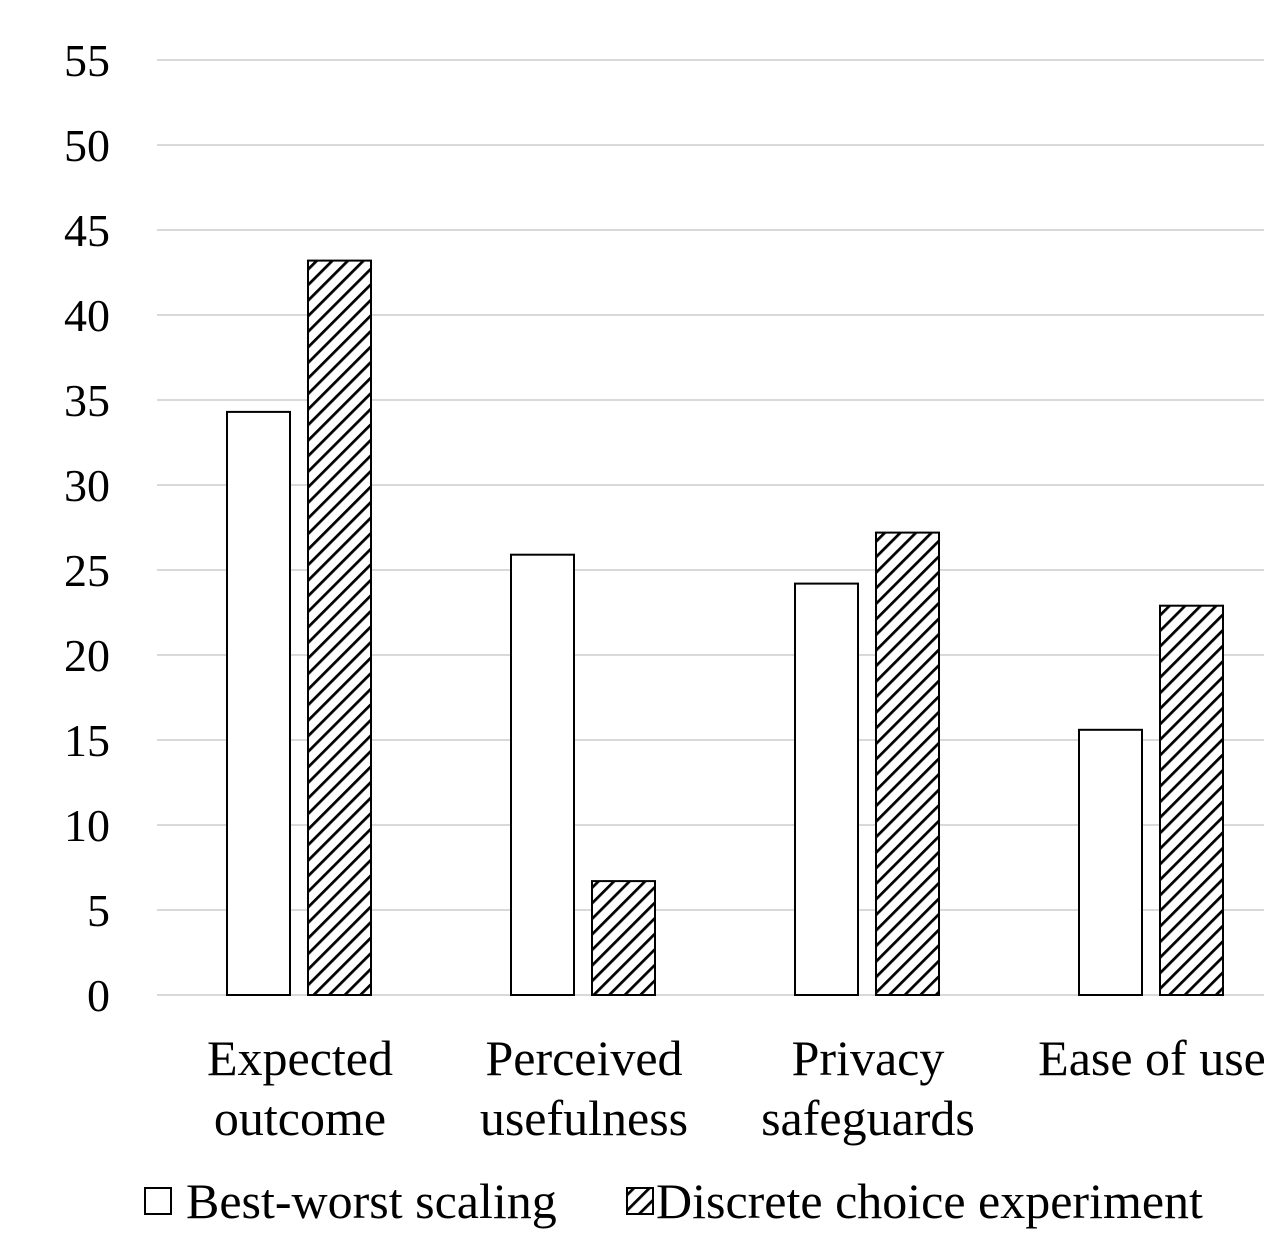 The height and width of the screenshot is (1237, 1264). I want to click on x-category-label-2-line-1: safeguards, so click(868, 1118).